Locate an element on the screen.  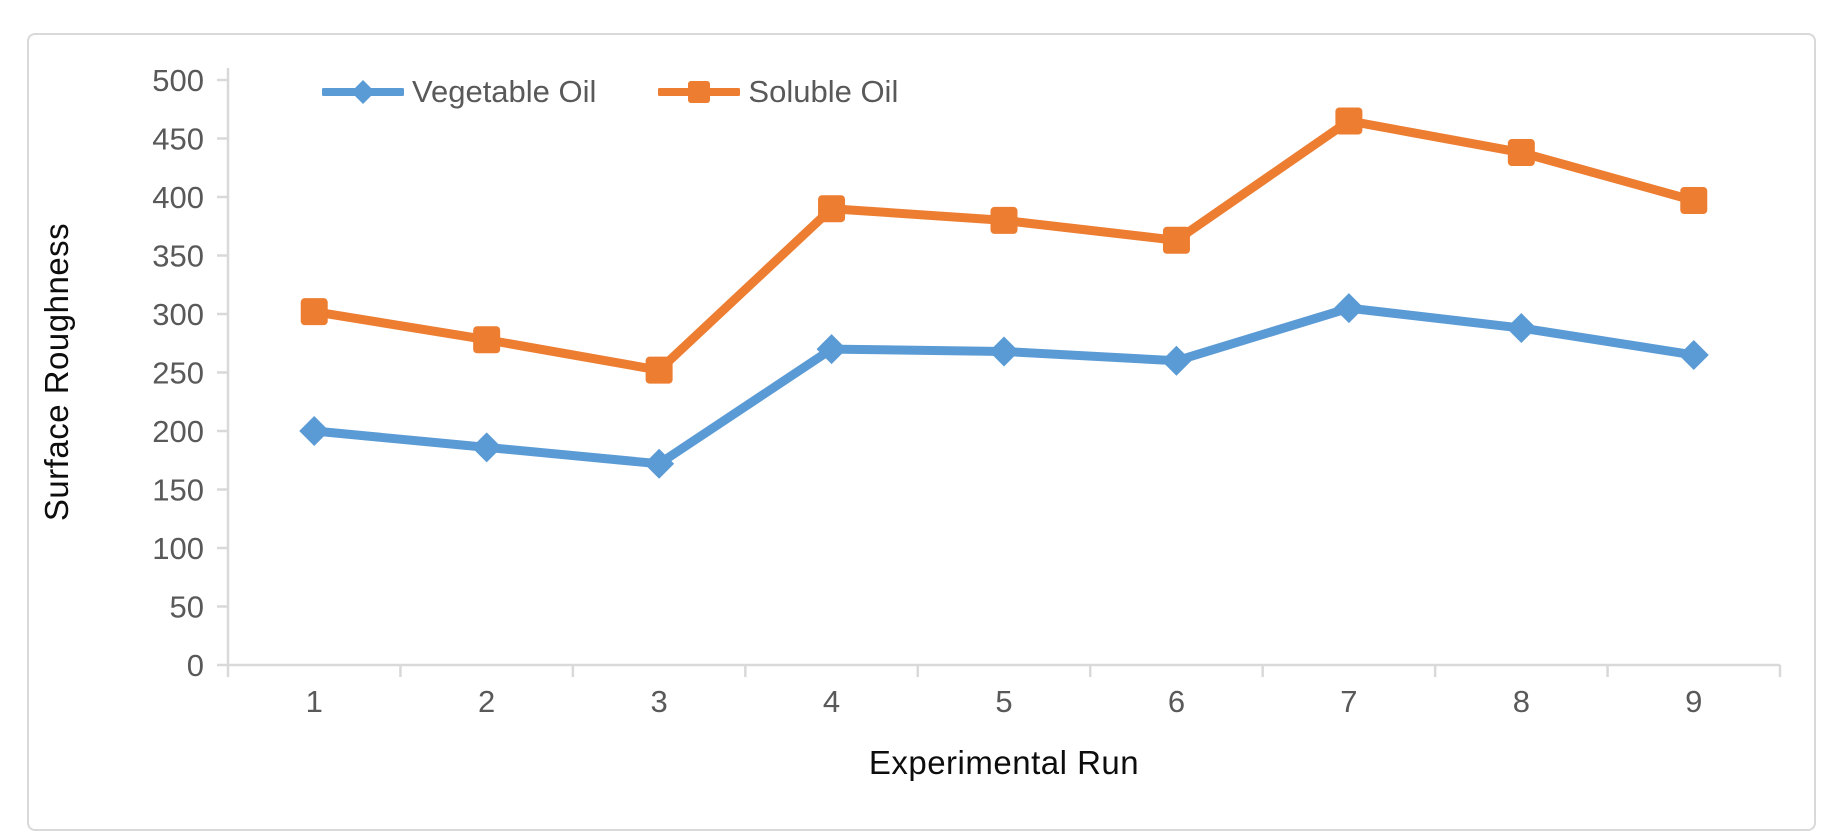
x-tick-label: 3 is located at coordinates (658, 701).